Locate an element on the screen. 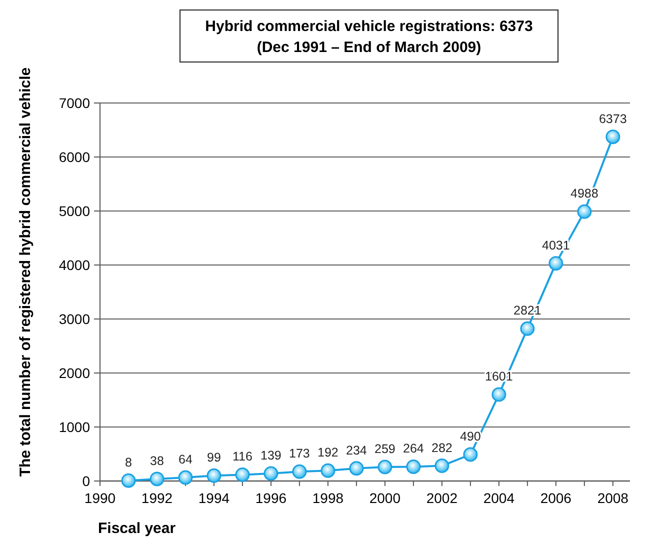 The width and height of the screenshot is (664, 549). y-tick-label: 3000 is located at coordinates (74, 319).